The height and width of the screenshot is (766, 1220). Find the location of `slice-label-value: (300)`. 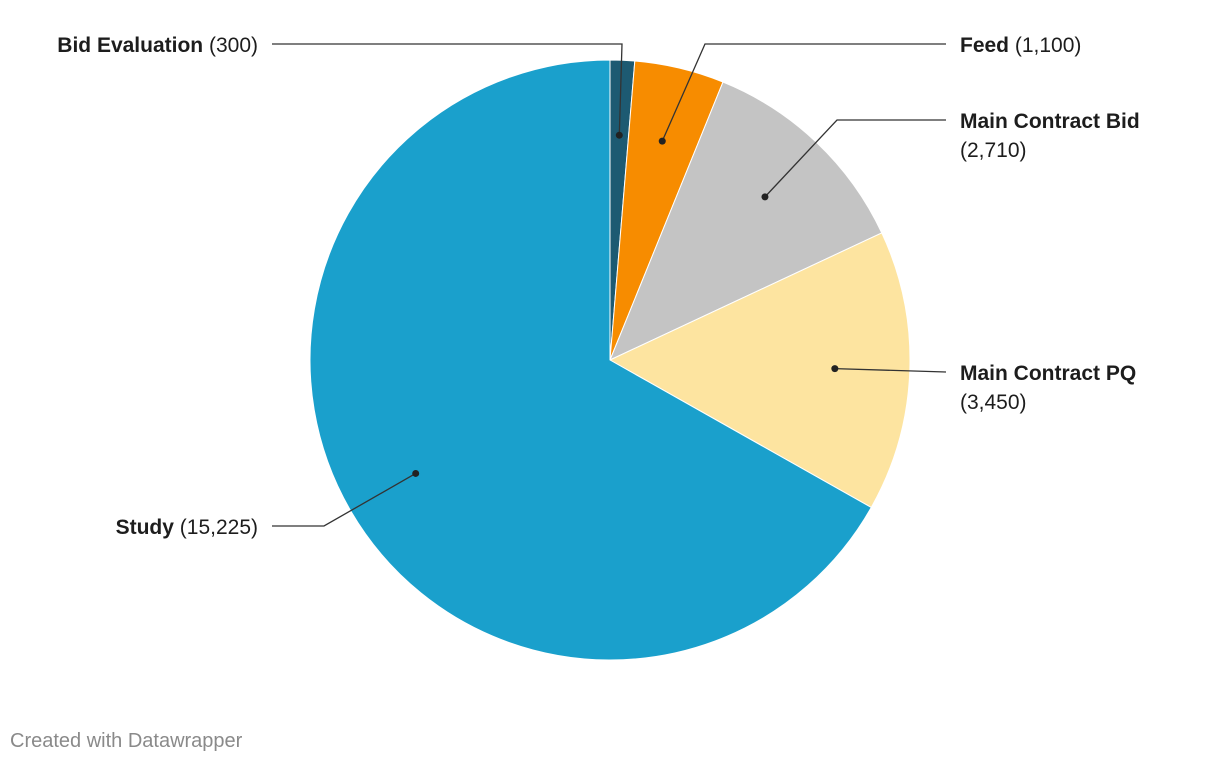

slice-label-value: (300) is located at coordinates (230, 45).